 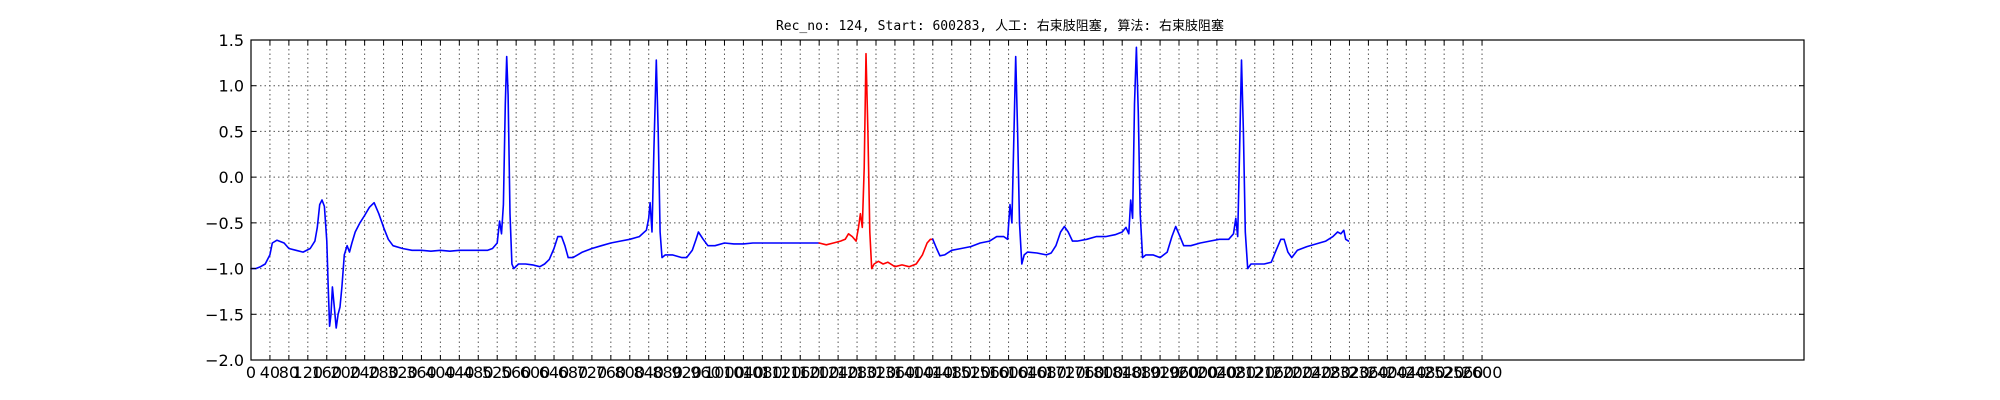 What do you see at coordinates (1160, 372) in the screenshot?
I see `x-tick-label: 1920` at bounding box center [1160, 372].